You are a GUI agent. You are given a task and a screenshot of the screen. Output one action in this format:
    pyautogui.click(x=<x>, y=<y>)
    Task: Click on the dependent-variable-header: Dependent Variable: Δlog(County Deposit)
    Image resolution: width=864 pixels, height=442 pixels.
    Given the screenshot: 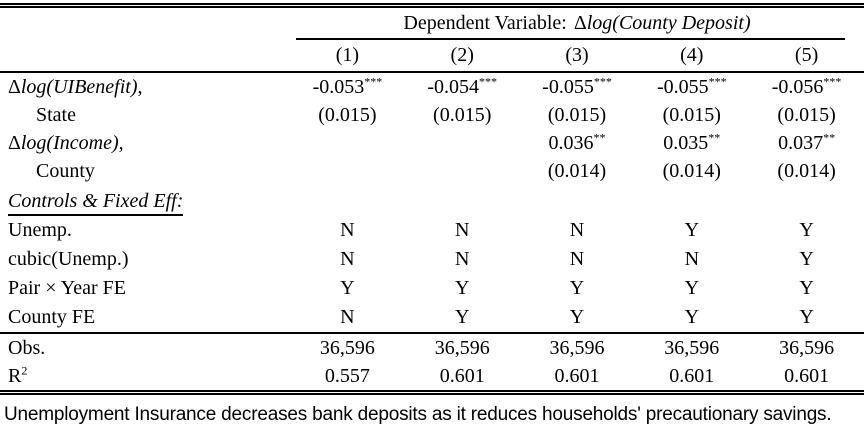 What is the action you would take?
    pyautogui.click(x=577, y=23)
    